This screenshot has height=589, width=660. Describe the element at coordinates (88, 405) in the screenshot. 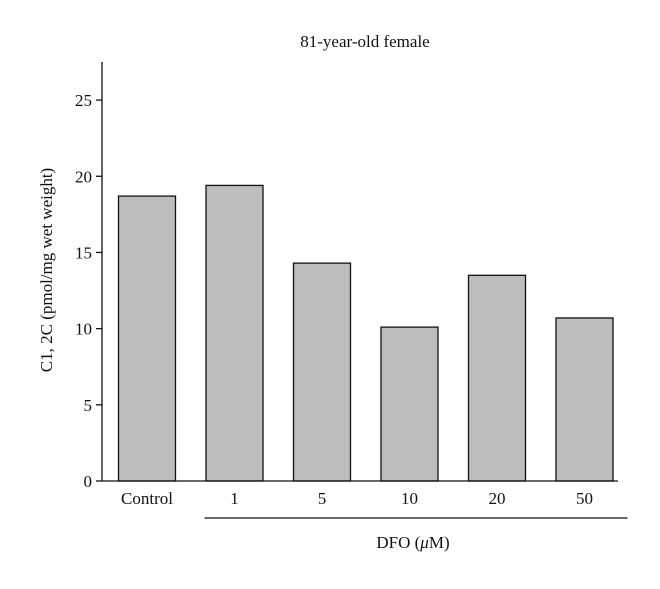

I see `y-tick-label-5: 5` at that location.